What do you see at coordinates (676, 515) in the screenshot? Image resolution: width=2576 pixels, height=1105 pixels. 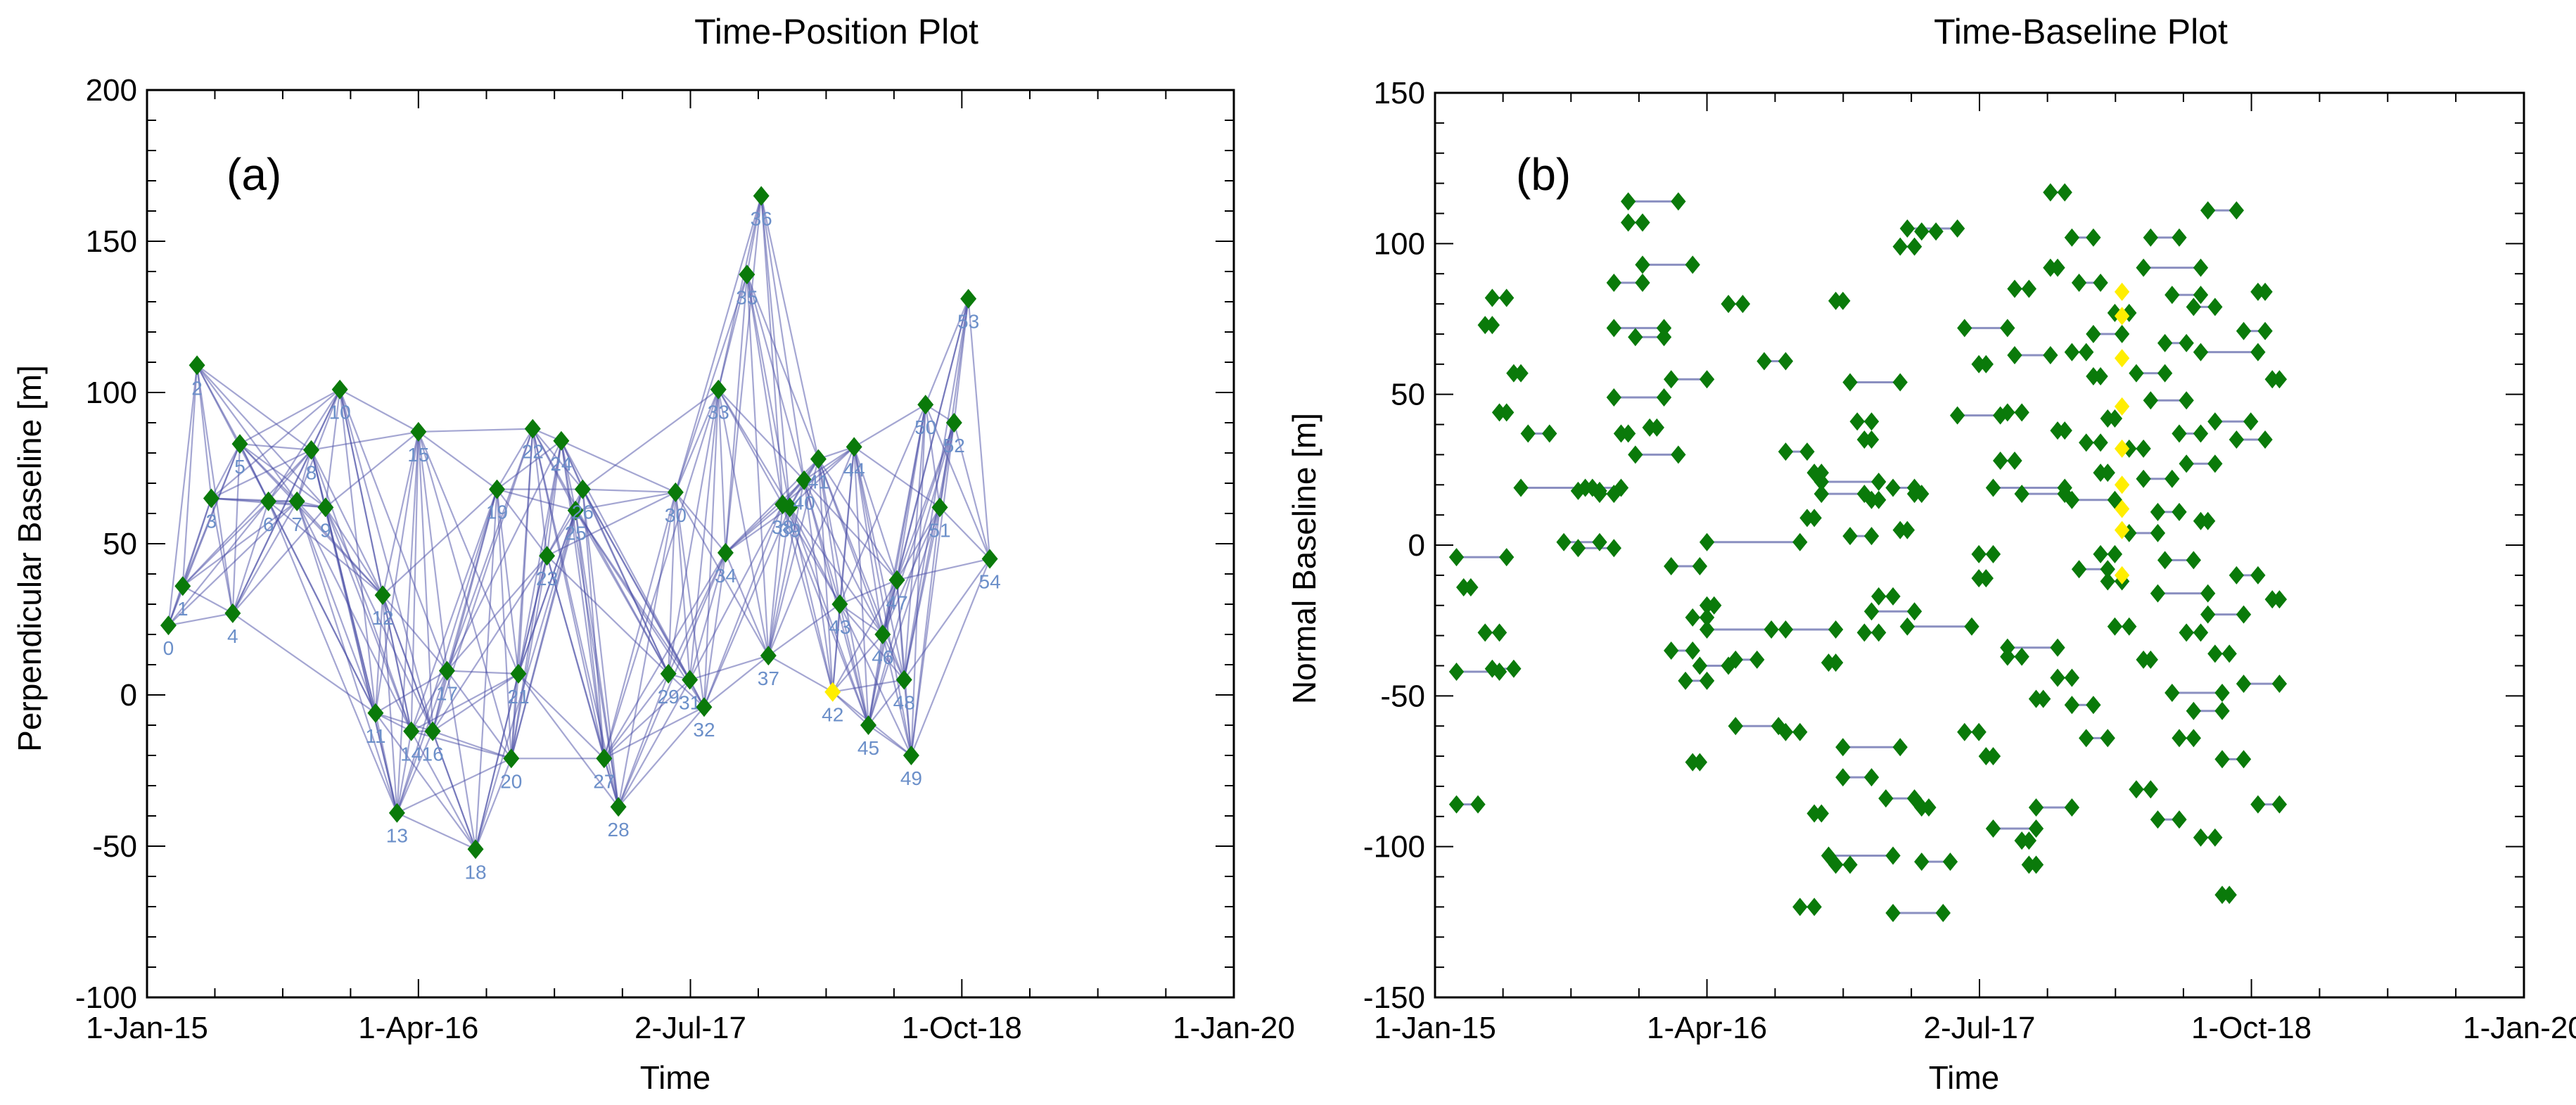 I see `point-label: 30` at bounding box center [676, 515].